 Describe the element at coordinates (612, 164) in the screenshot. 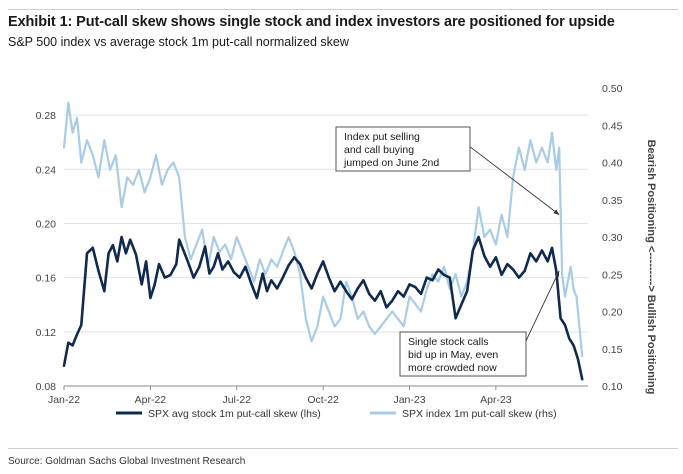

I see `y-right-tick-label: 0.40` at that location.